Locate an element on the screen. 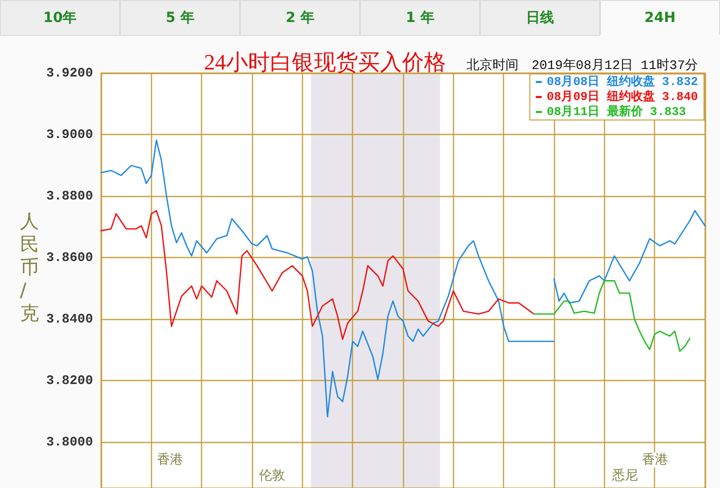 The width and height of the screenshot is (720, 488). text: 10年 is located at coordinates (60, 18).